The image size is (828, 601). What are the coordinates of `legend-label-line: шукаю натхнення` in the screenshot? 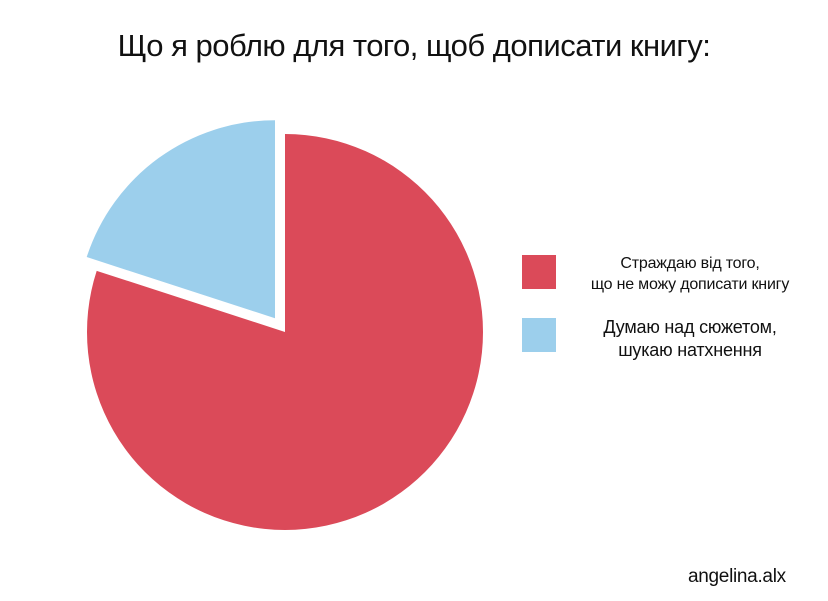 It's located at (690, 350).